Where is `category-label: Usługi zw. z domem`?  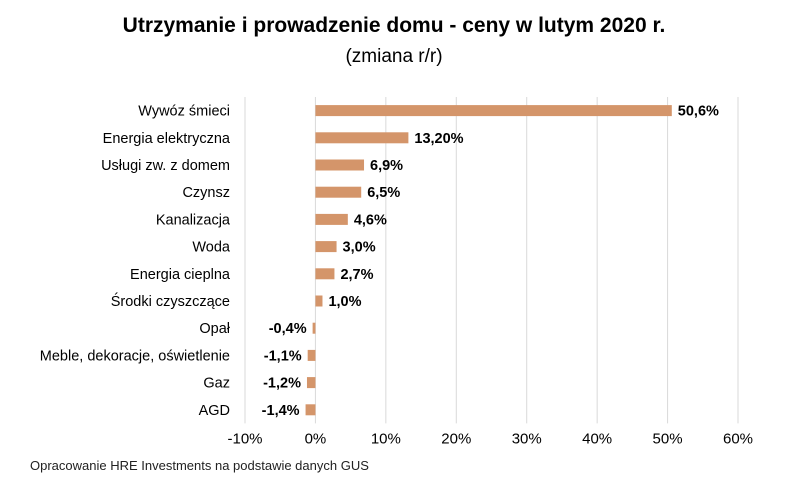
category-label: Usługi zw. z domem is located at coordinates (165, 166).